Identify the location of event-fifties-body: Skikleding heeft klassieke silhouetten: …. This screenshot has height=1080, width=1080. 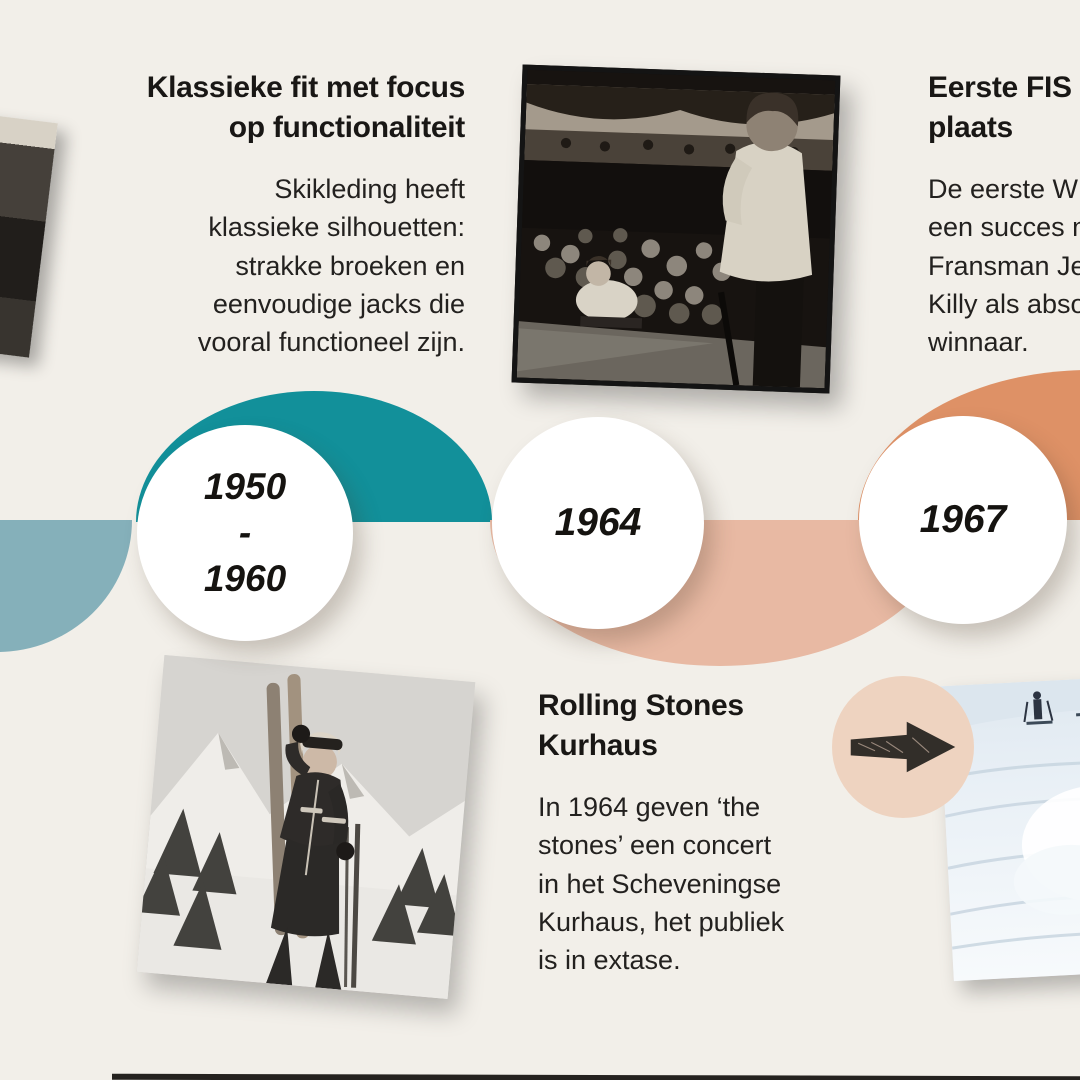
(331, 266).